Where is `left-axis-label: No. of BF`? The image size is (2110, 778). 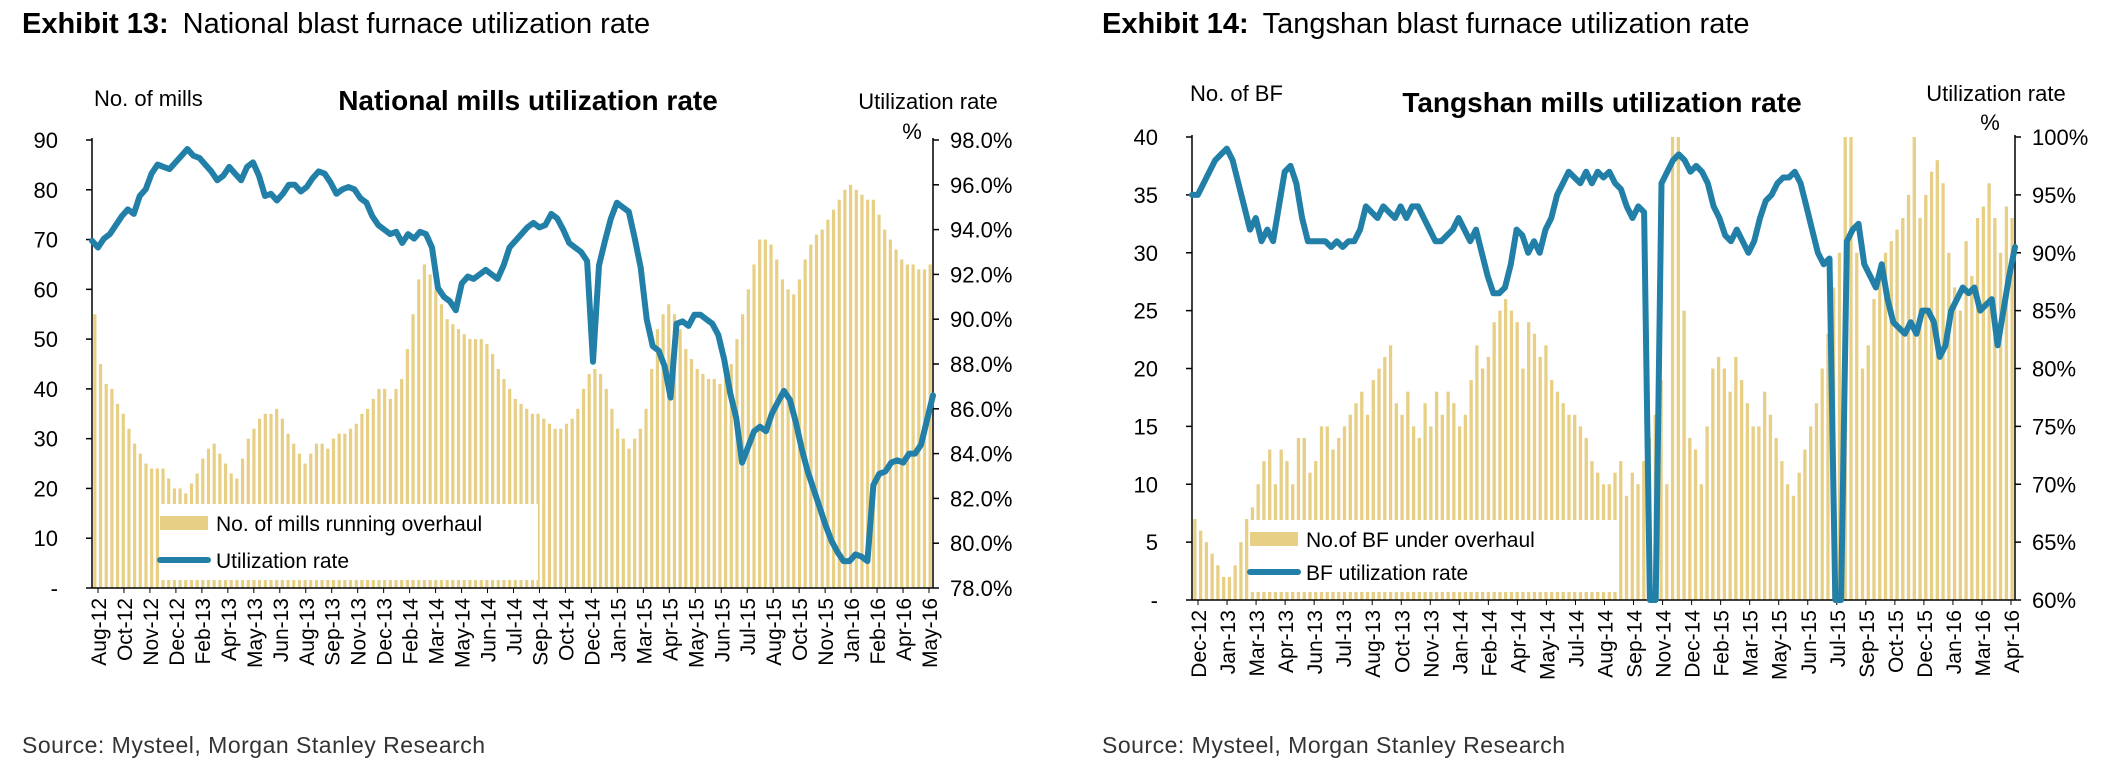 left-axis-label: No. of BF is located at coordinates (1236, 93).